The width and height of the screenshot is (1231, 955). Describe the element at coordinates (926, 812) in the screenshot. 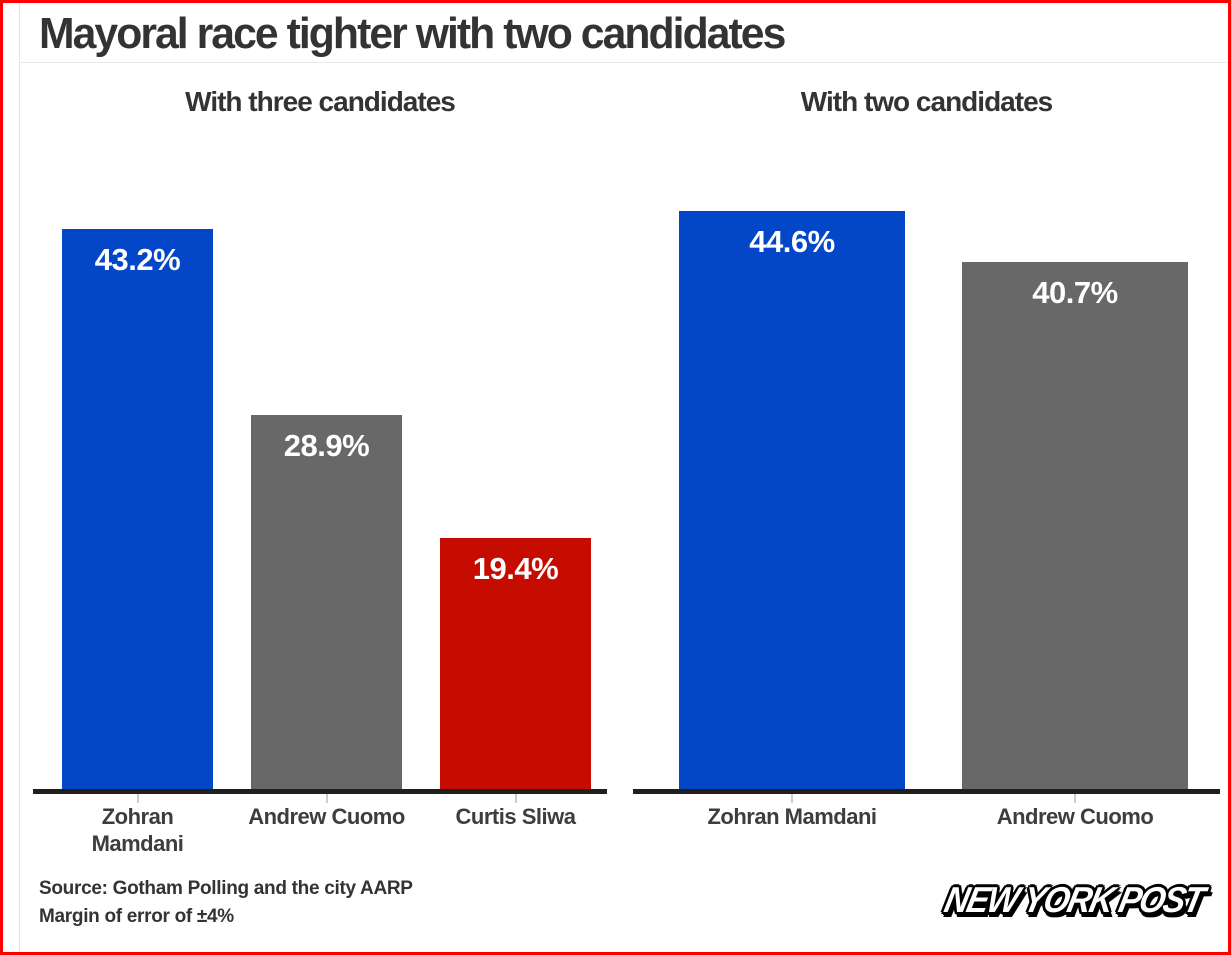

I see `category-labels-row: Zohran Mamdani Andrew Cuomo` at that location.